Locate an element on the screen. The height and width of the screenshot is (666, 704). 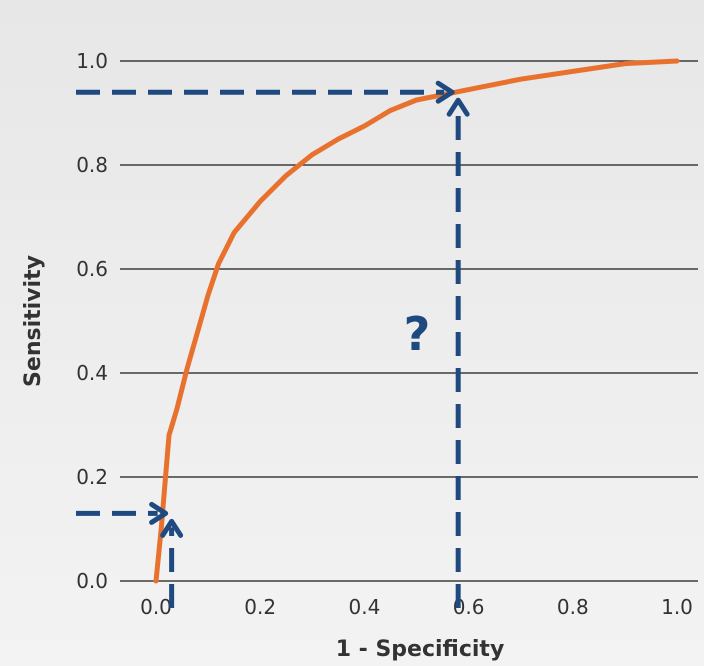
x-axis-title: 1 - Specificity is located at coordinates (420, 649).